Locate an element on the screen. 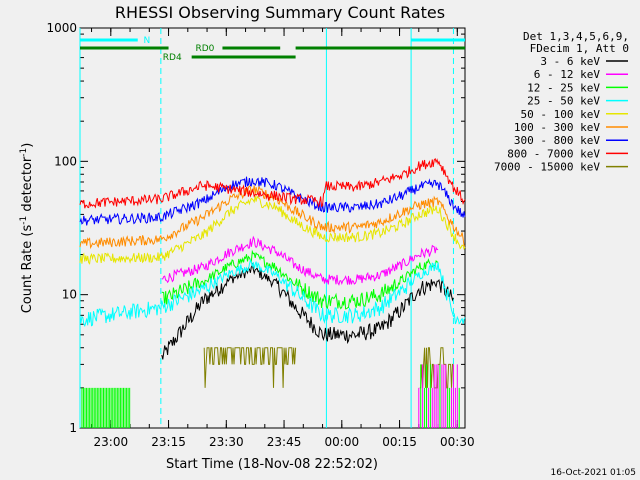 The height and width of the screenshot is (480, 640). series-3-6keV is located at coordinates (307, 311).